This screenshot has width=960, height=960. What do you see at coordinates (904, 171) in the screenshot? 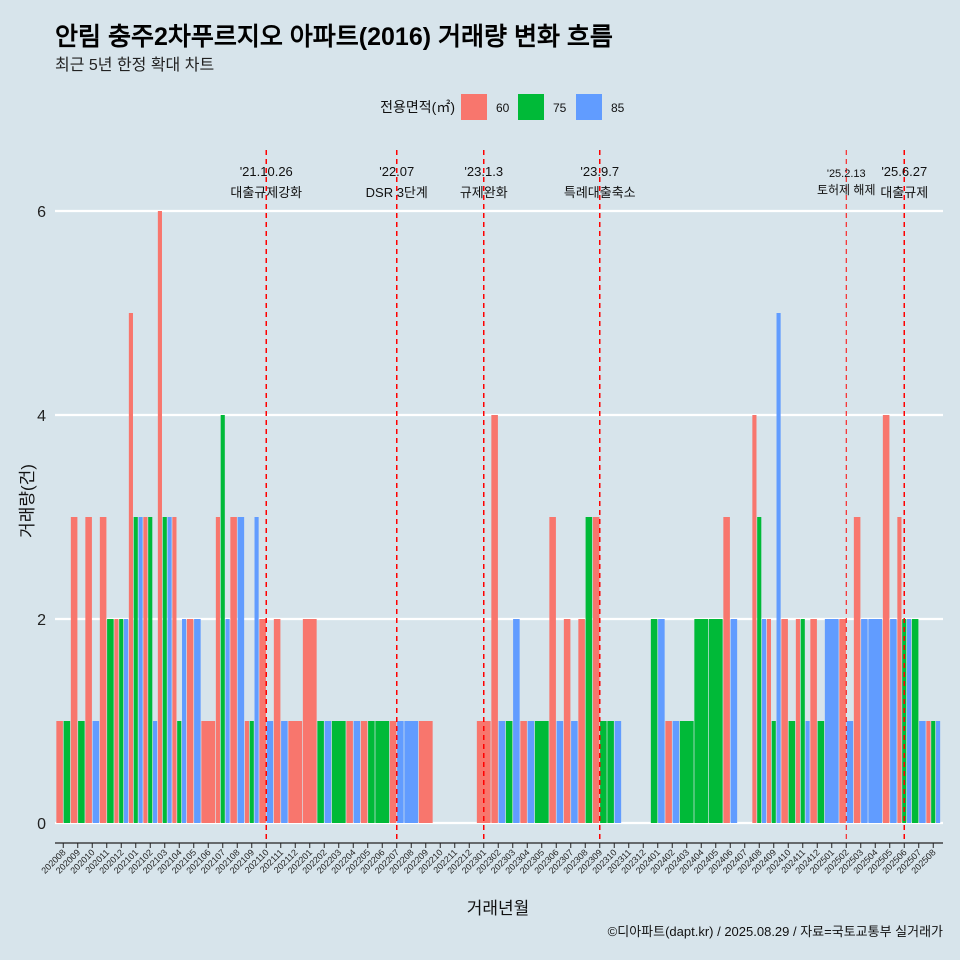
I see `event-date-label: '25.6.27` at bounding box center [904, 171].